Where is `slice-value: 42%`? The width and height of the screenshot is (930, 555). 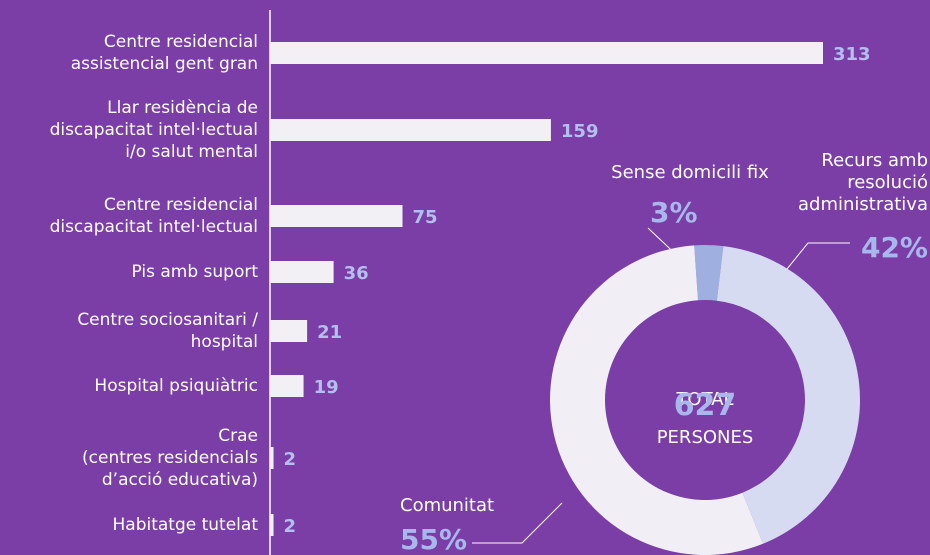 slice-value: 42% is located at coordinates (894, 247).